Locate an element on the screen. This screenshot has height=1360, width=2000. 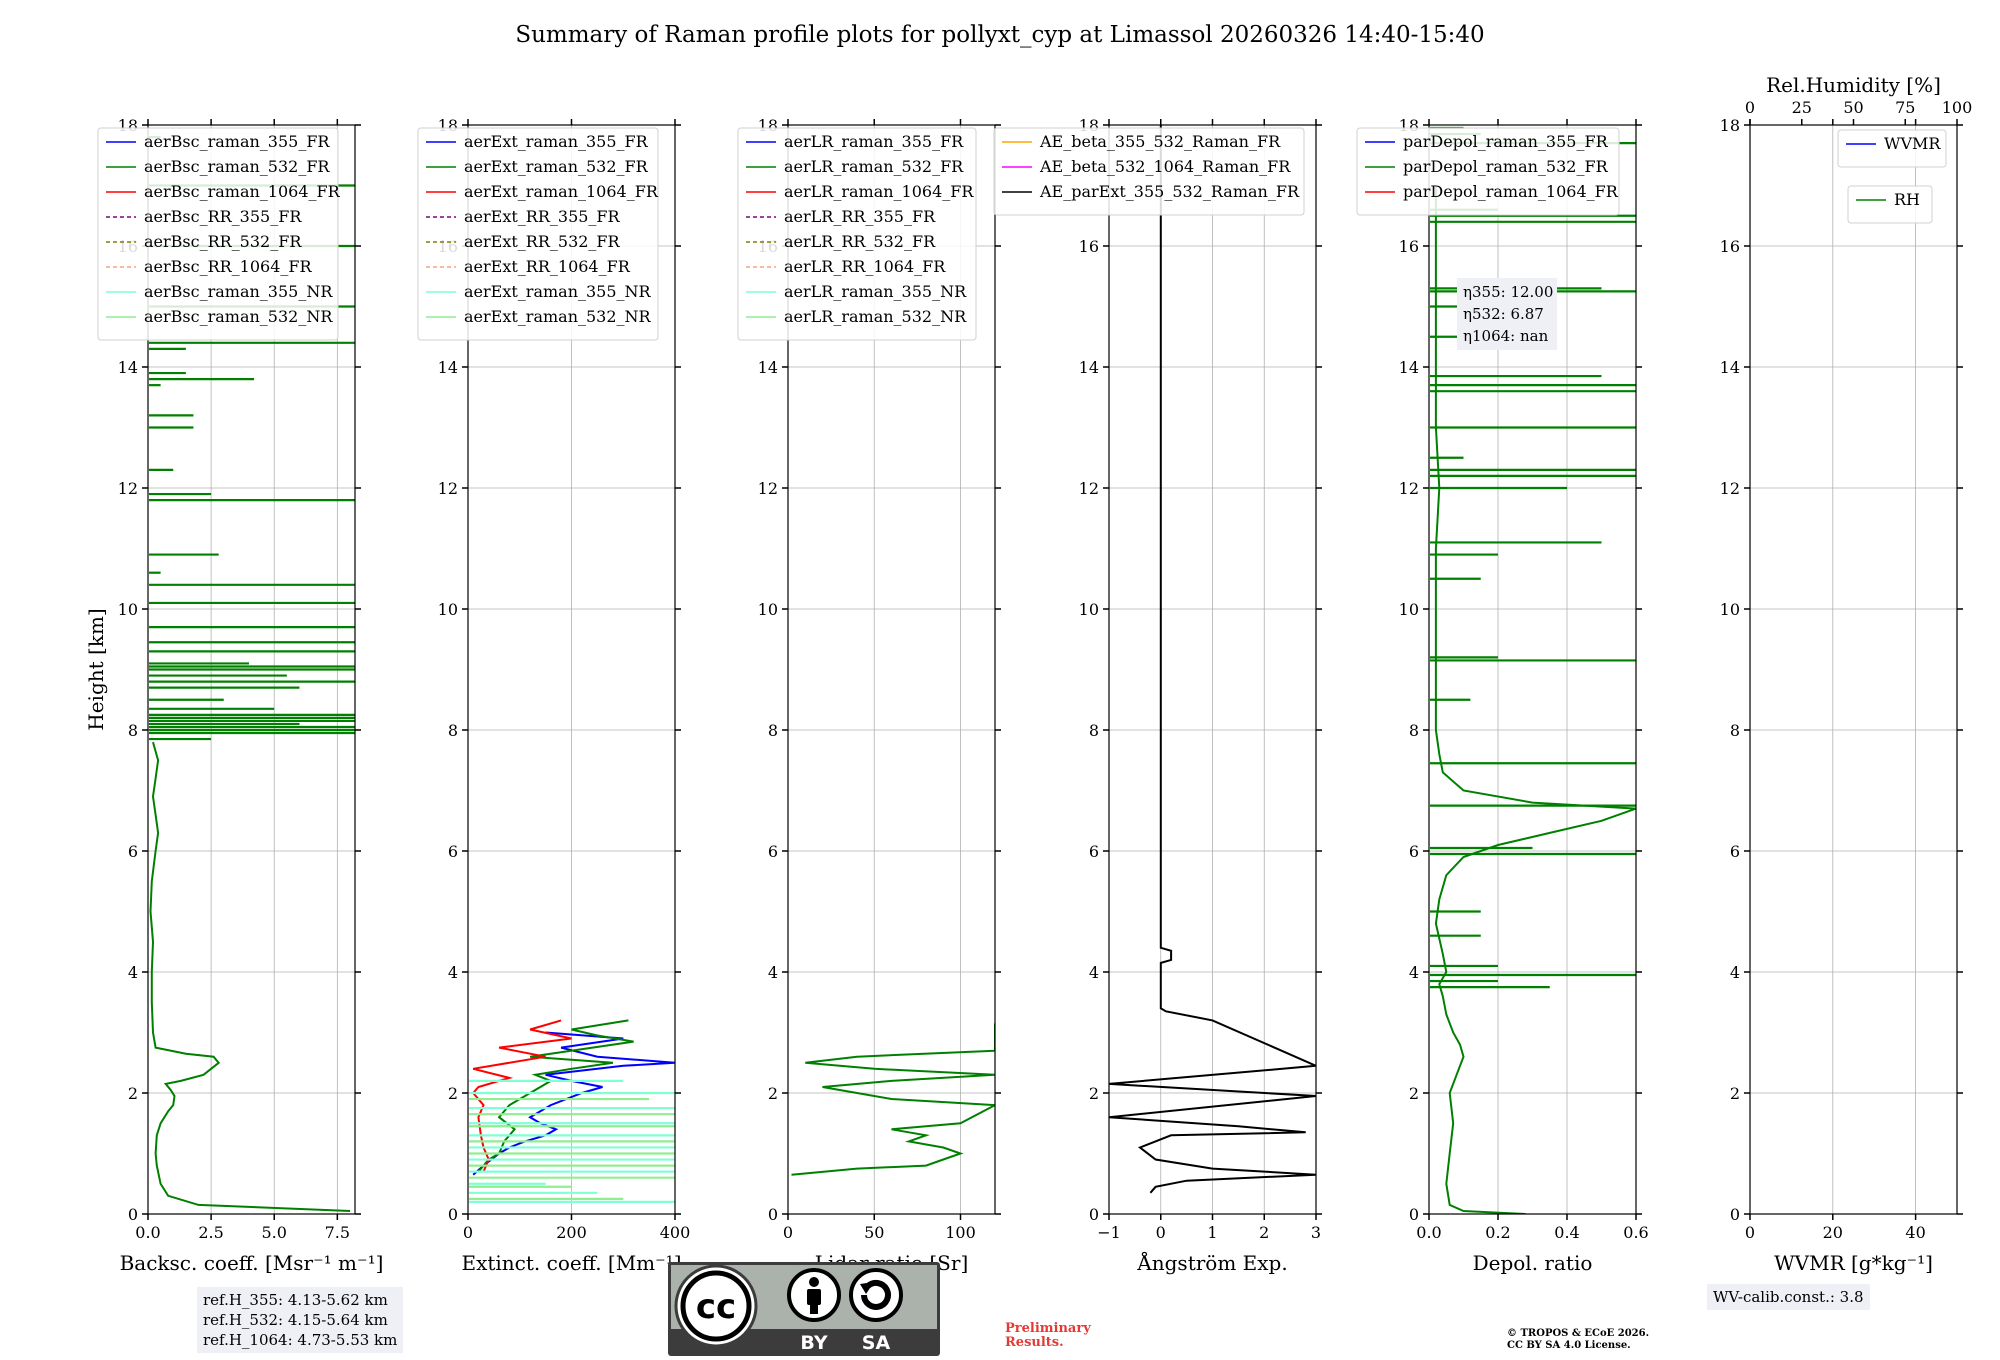
legend-label: aerBsc_raman_355_FR is located at coordinates (237, 141).